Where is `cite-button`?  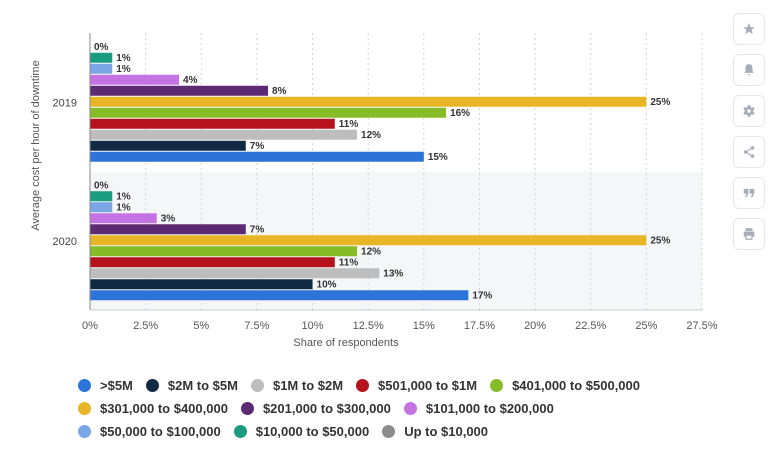 cite-button is located at coordinates (749, 193).